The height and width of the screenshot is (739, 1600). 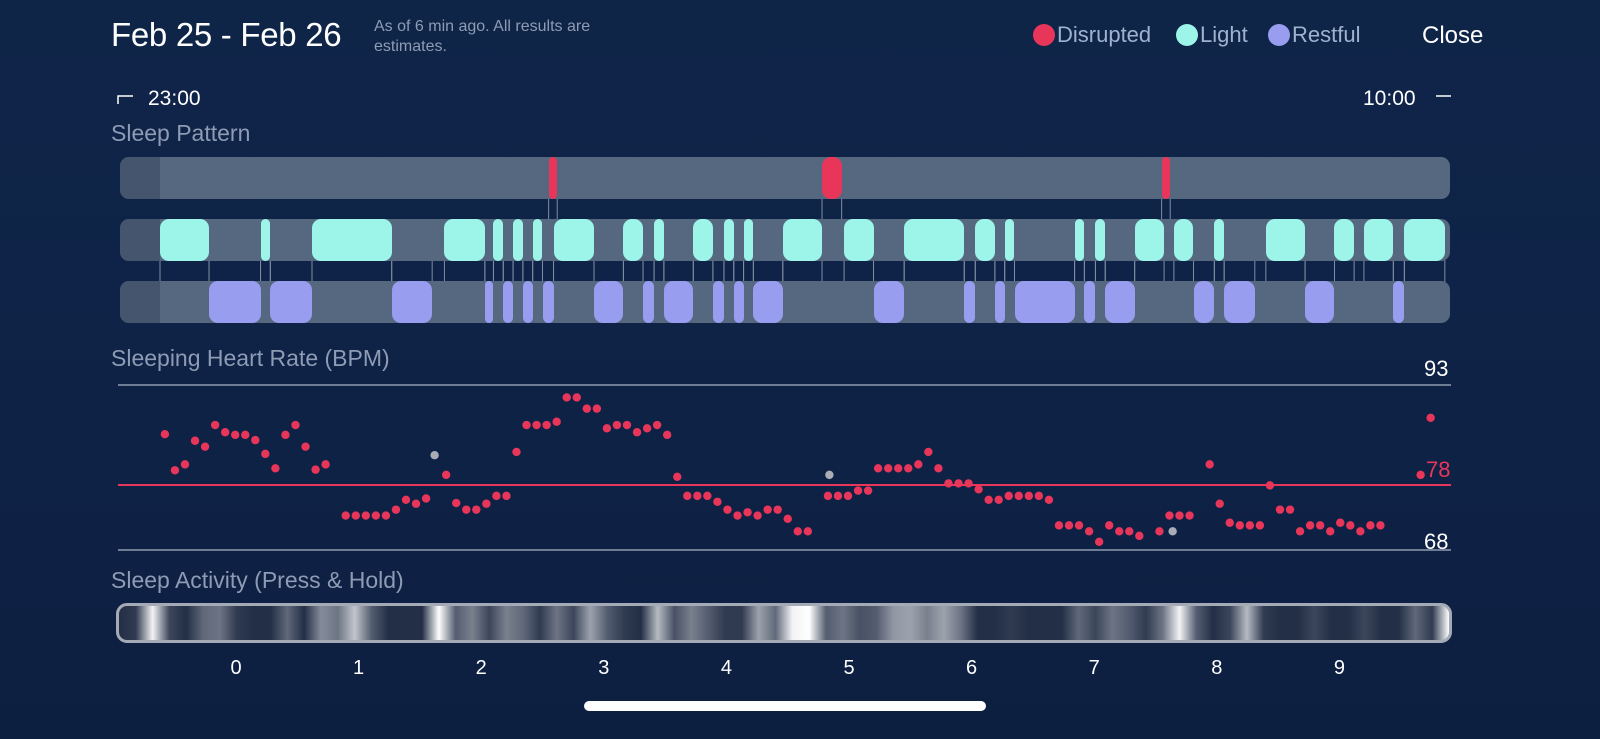 What do you see at coordinates (785, 178) in the screenshot?
I see `disrupted-track` at bounding box center [785, 178].